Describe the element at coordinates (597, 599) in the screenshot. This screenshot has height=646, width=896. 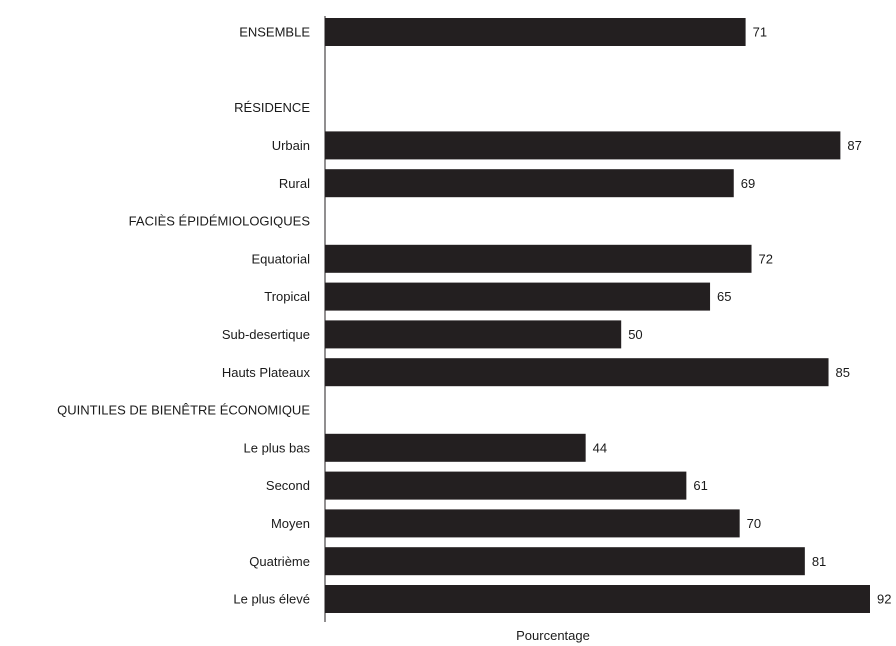
I see `bar-le-plus-eleve` at that location.